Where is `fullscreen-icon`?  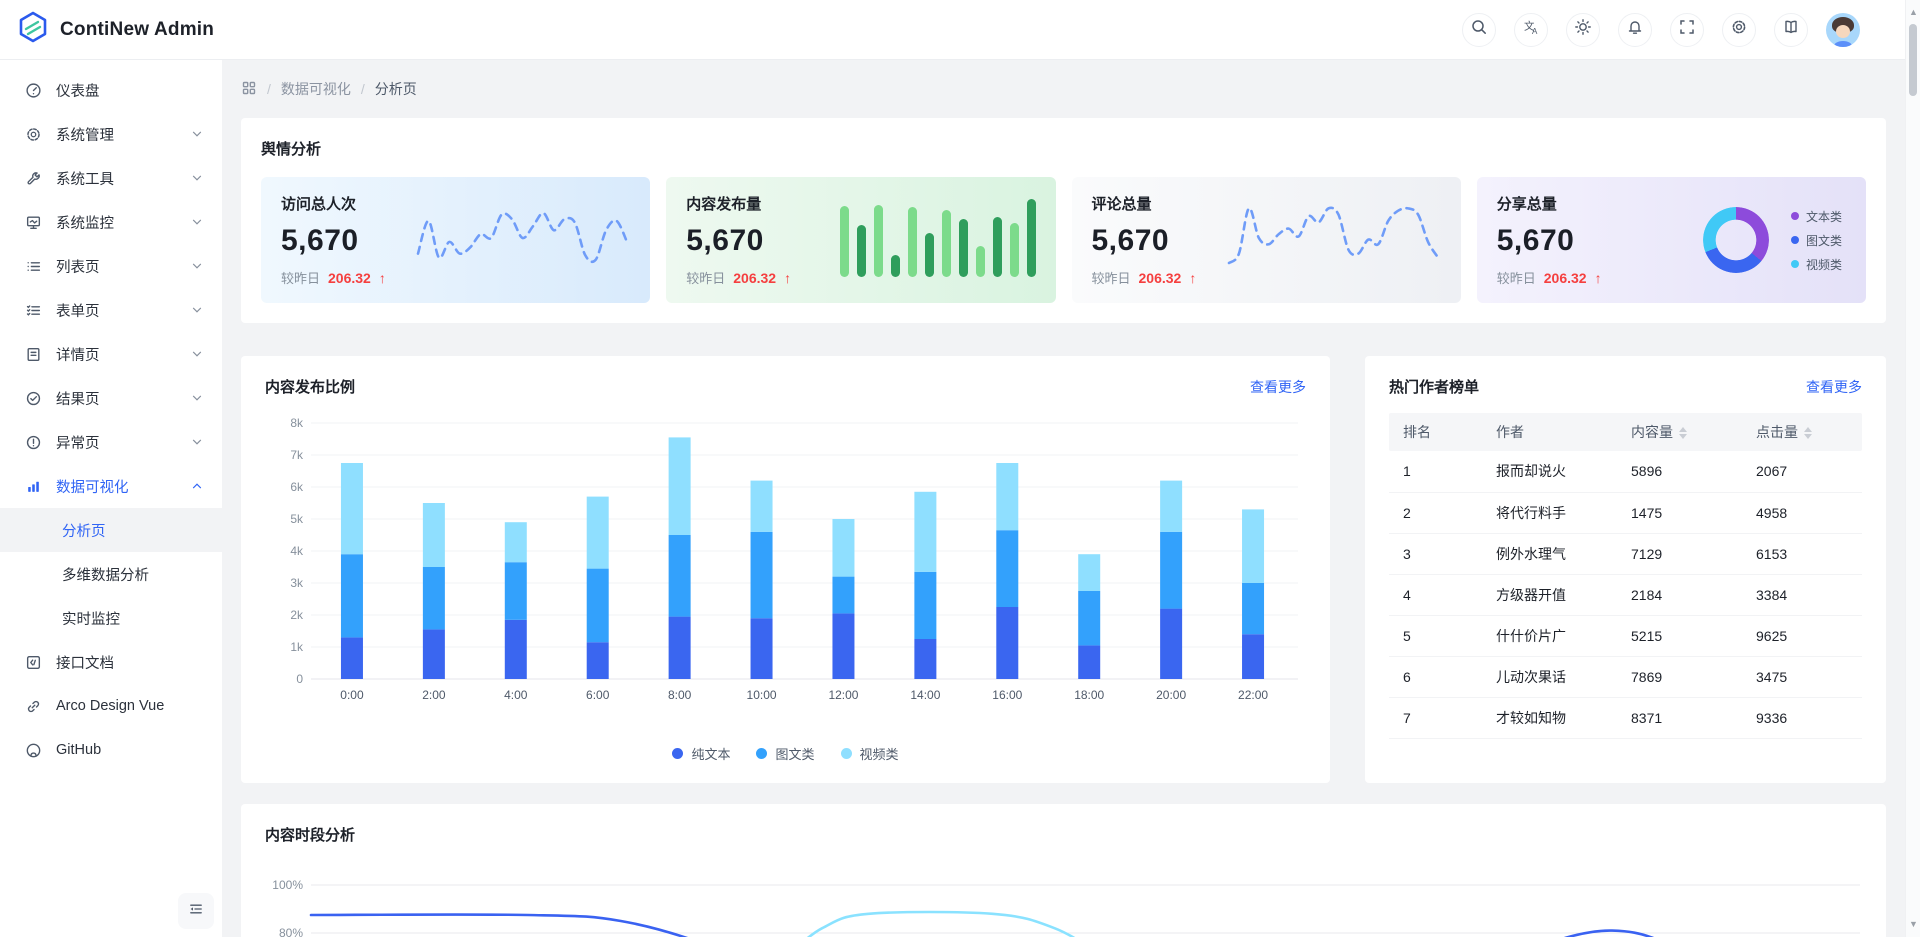
fullscreen-icon is located at coordinates (1687, 29).